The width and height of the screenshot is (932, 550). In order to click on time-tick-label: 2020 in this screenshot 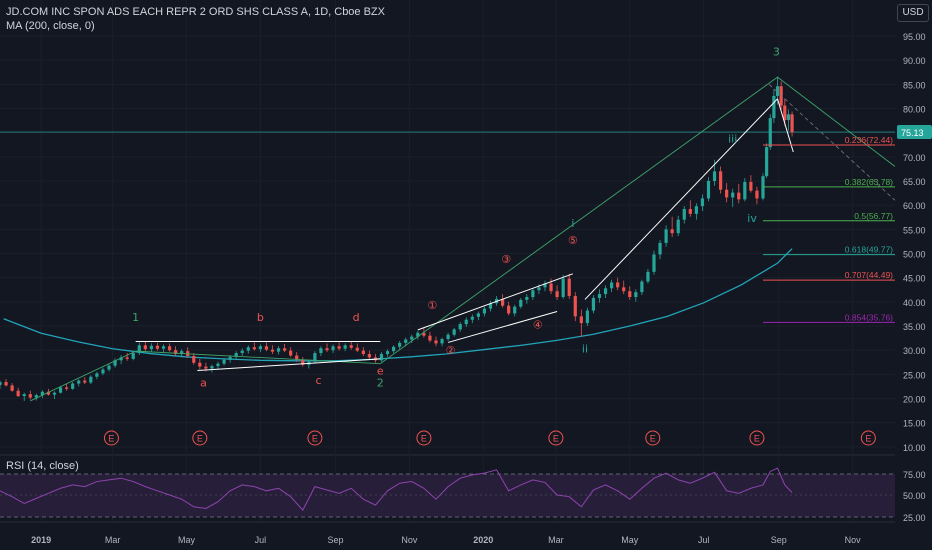, I will do `click(483, 540)`.